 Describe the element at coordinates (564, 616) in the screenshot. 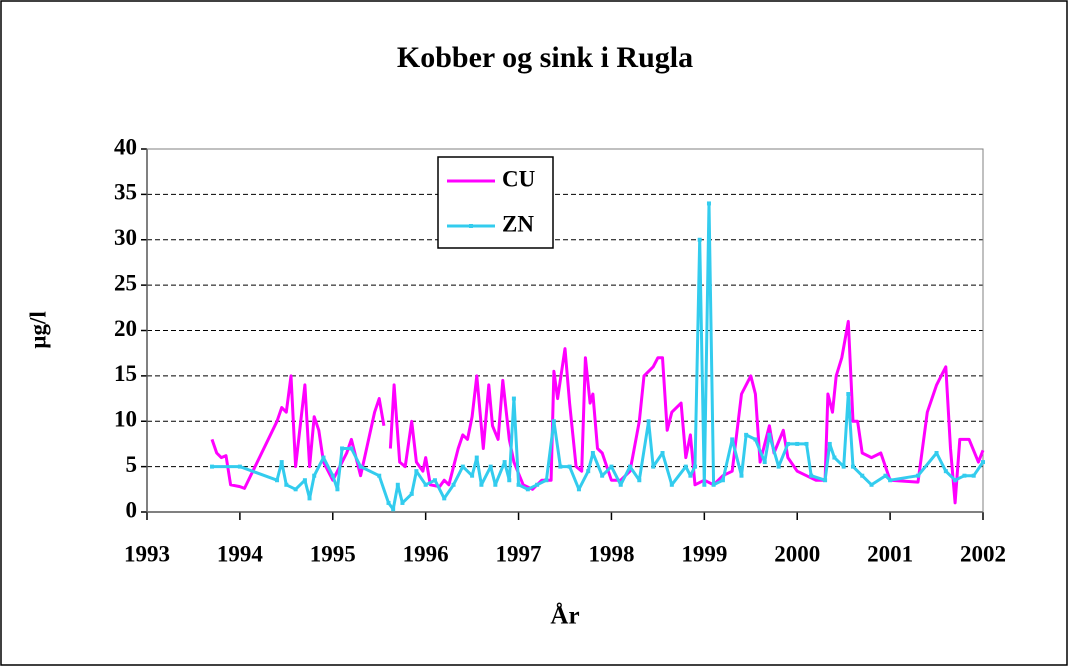

I see `x-axis-label: År` at that location.